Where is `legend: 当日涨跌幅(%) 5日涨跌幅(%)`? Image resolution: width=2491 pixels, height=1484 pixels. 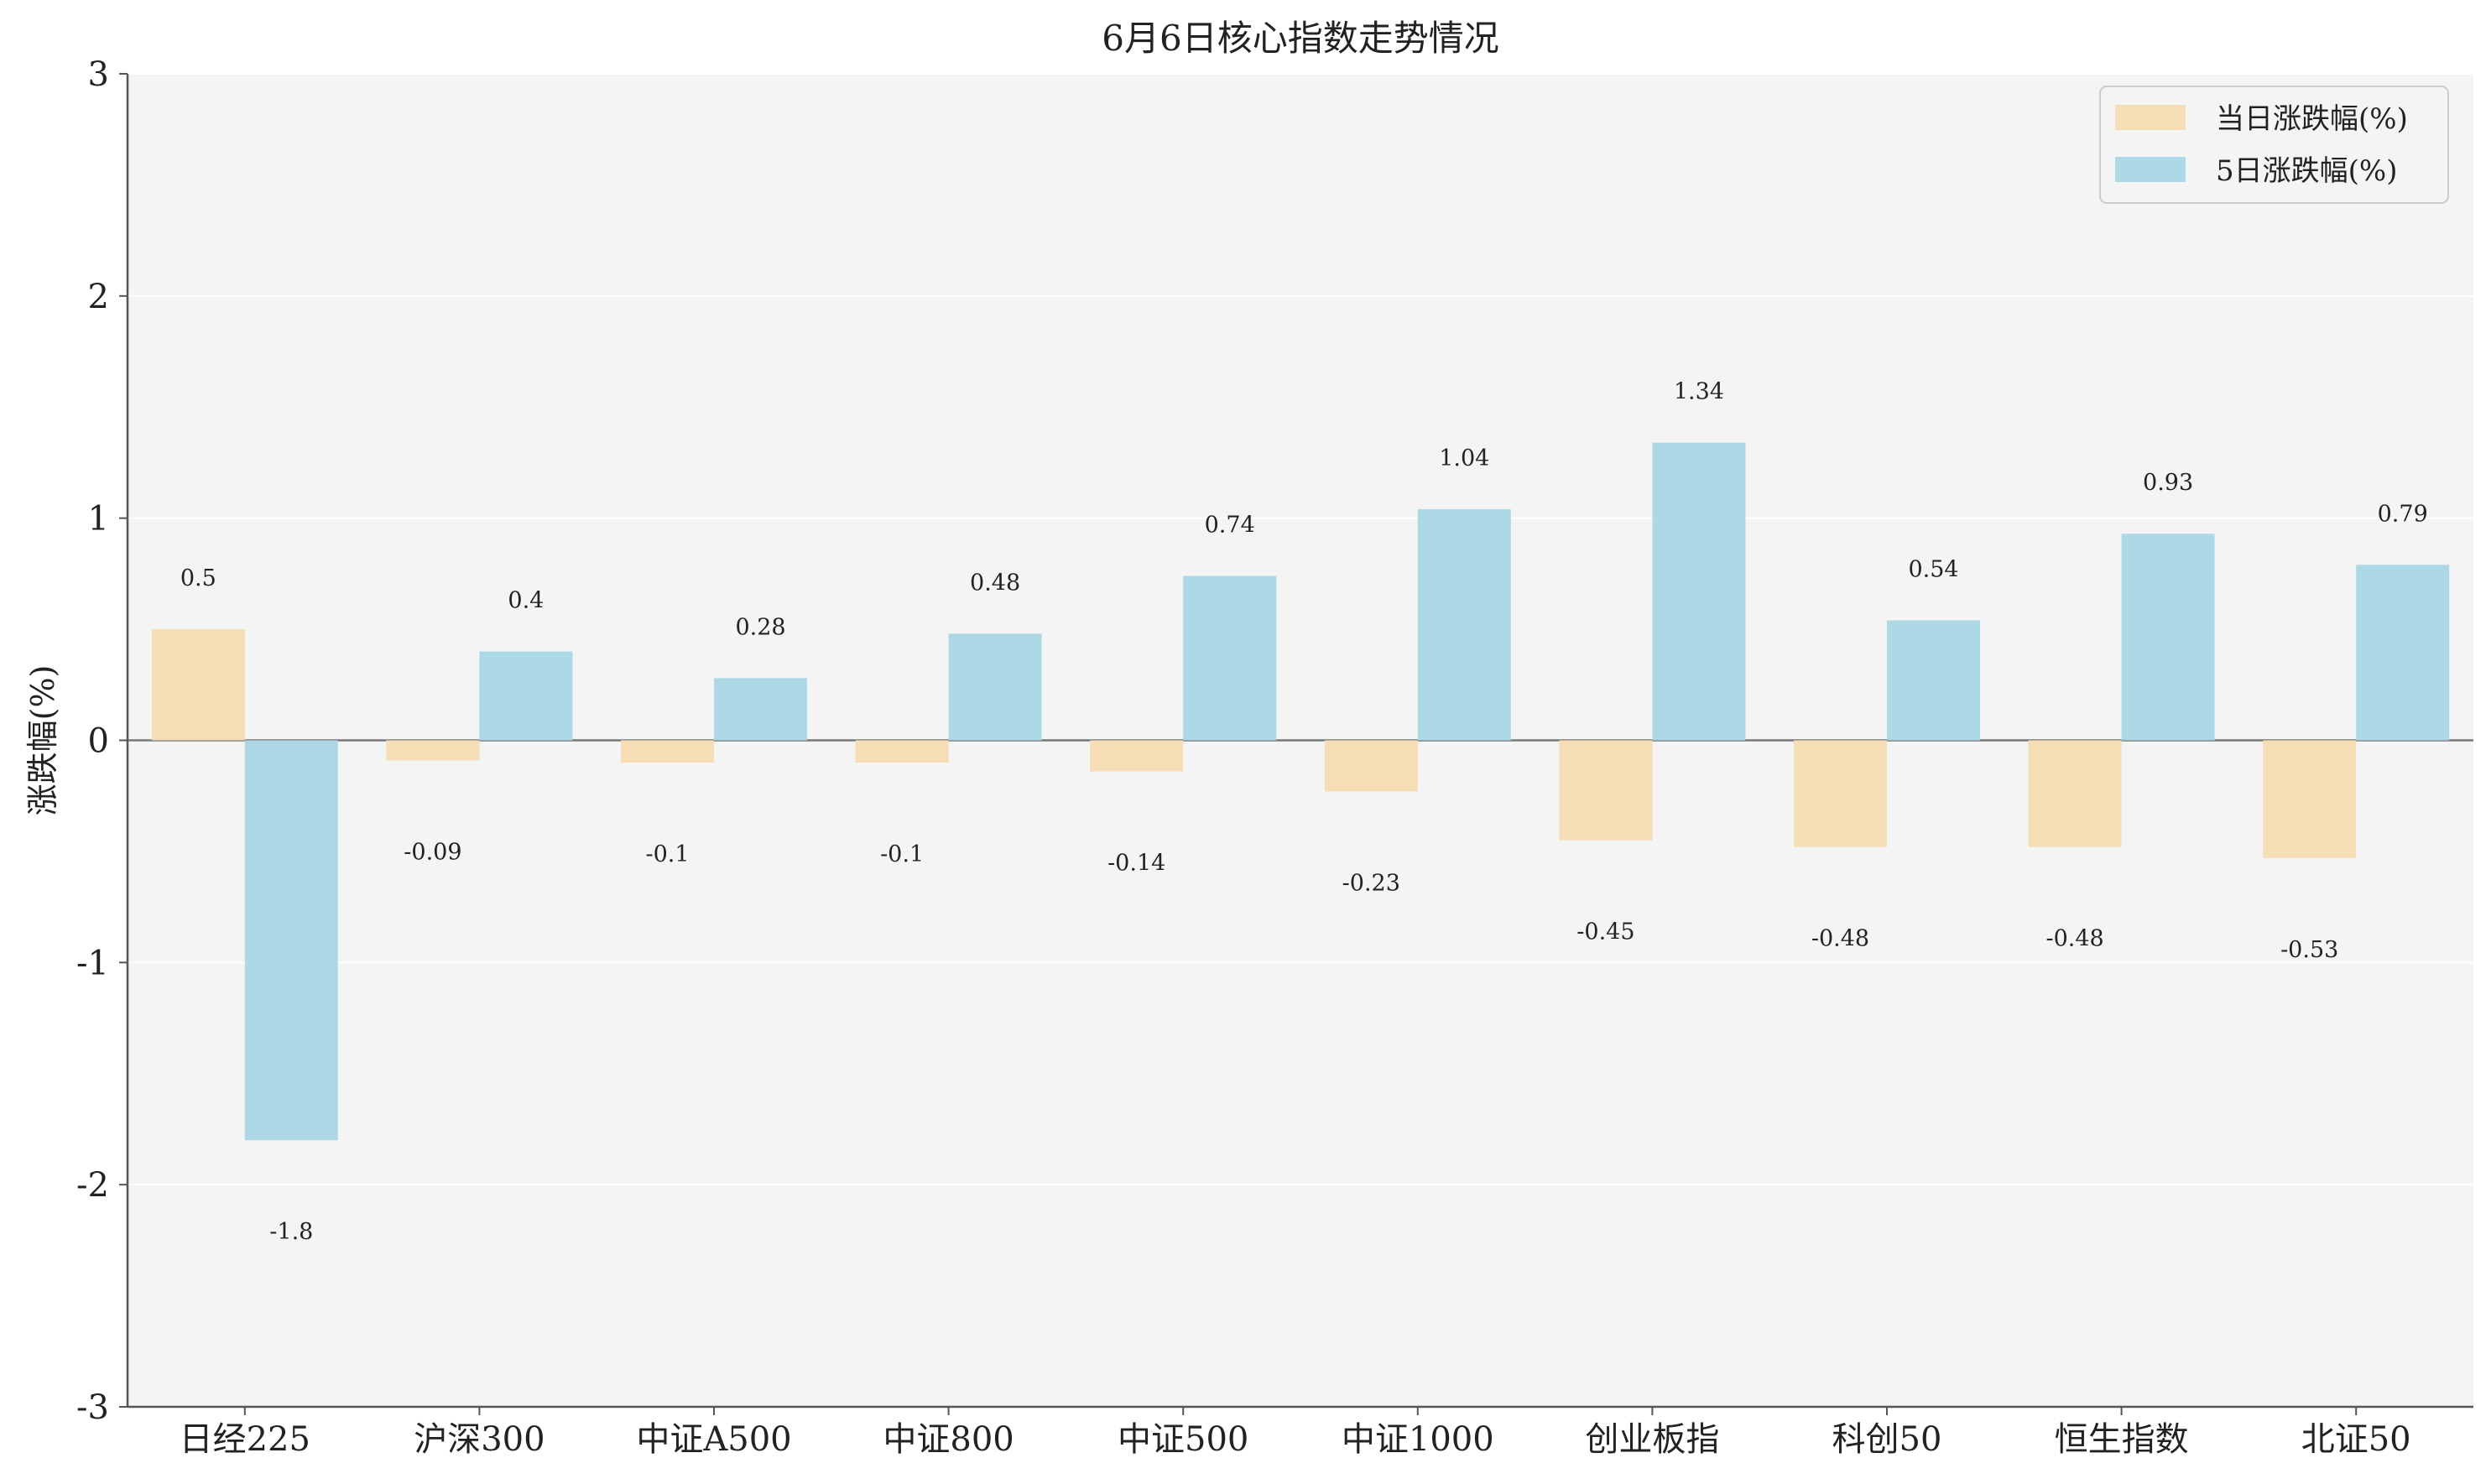 legend: 当日涨跌幅(%) 5日涨跌幅(%) is located at coordinates (2274, 145).